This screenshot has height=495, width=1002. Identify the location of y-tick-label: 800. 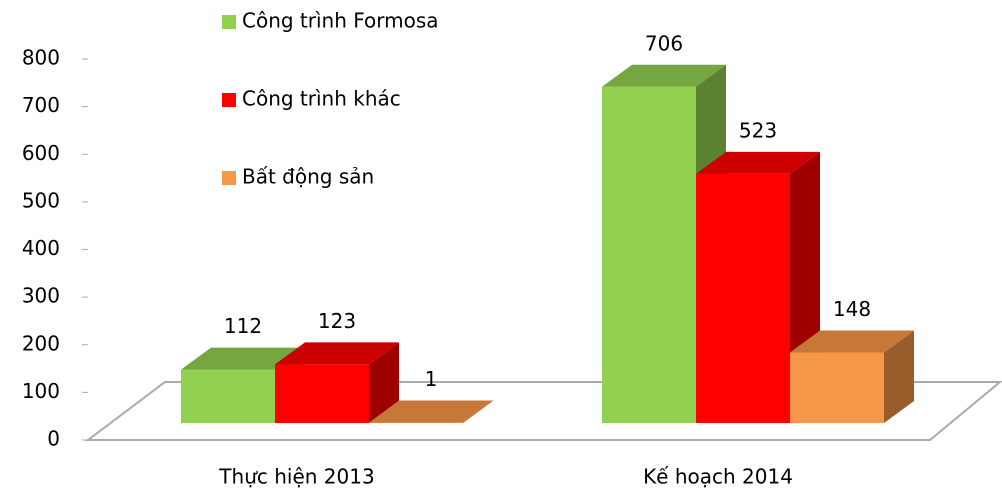
(41, 58).